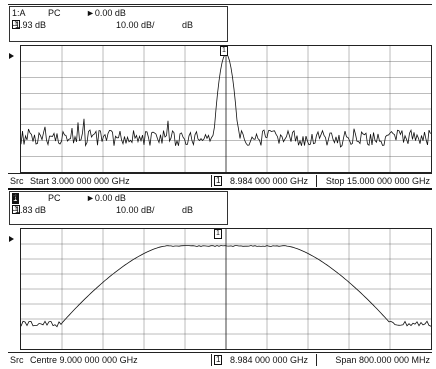 The width and height of the screenshot is (436, 369). What do you see at coordinates (29, 210) in the screenshot?
I see `marker-readout: -1.83 dB` at bounding box center [29, 210].